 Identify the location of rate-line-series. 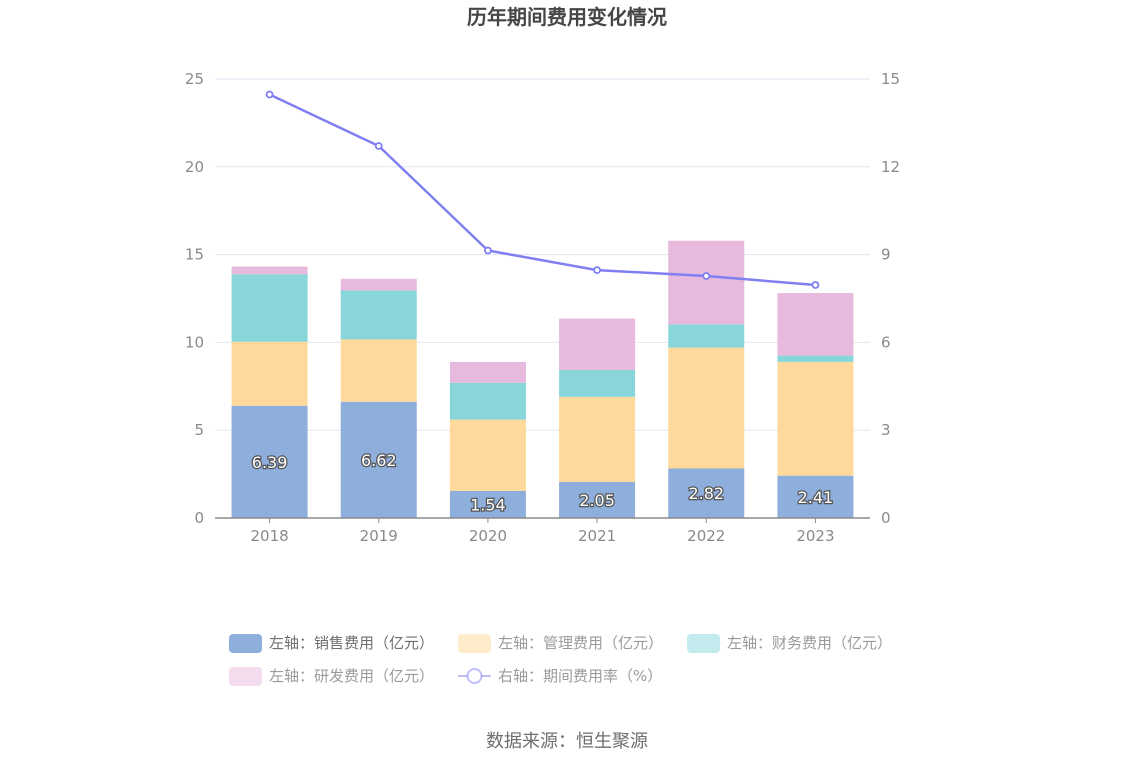
(542, 189).